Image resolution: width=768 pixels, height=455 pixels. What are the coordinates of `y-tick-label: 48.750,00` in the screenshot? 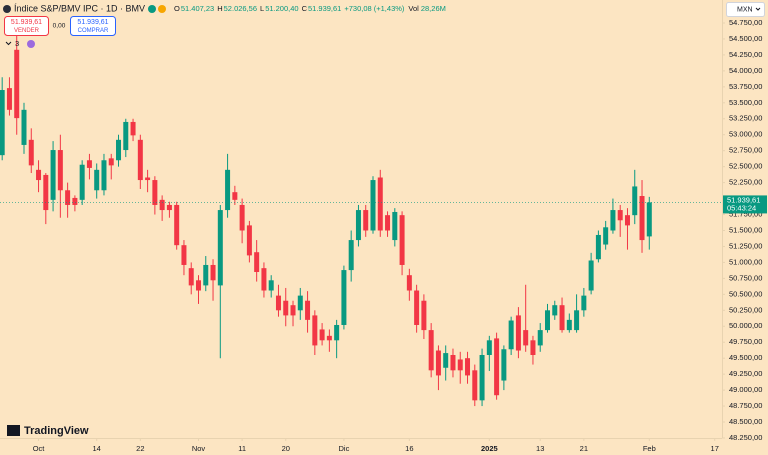 It's located at (745, 405).